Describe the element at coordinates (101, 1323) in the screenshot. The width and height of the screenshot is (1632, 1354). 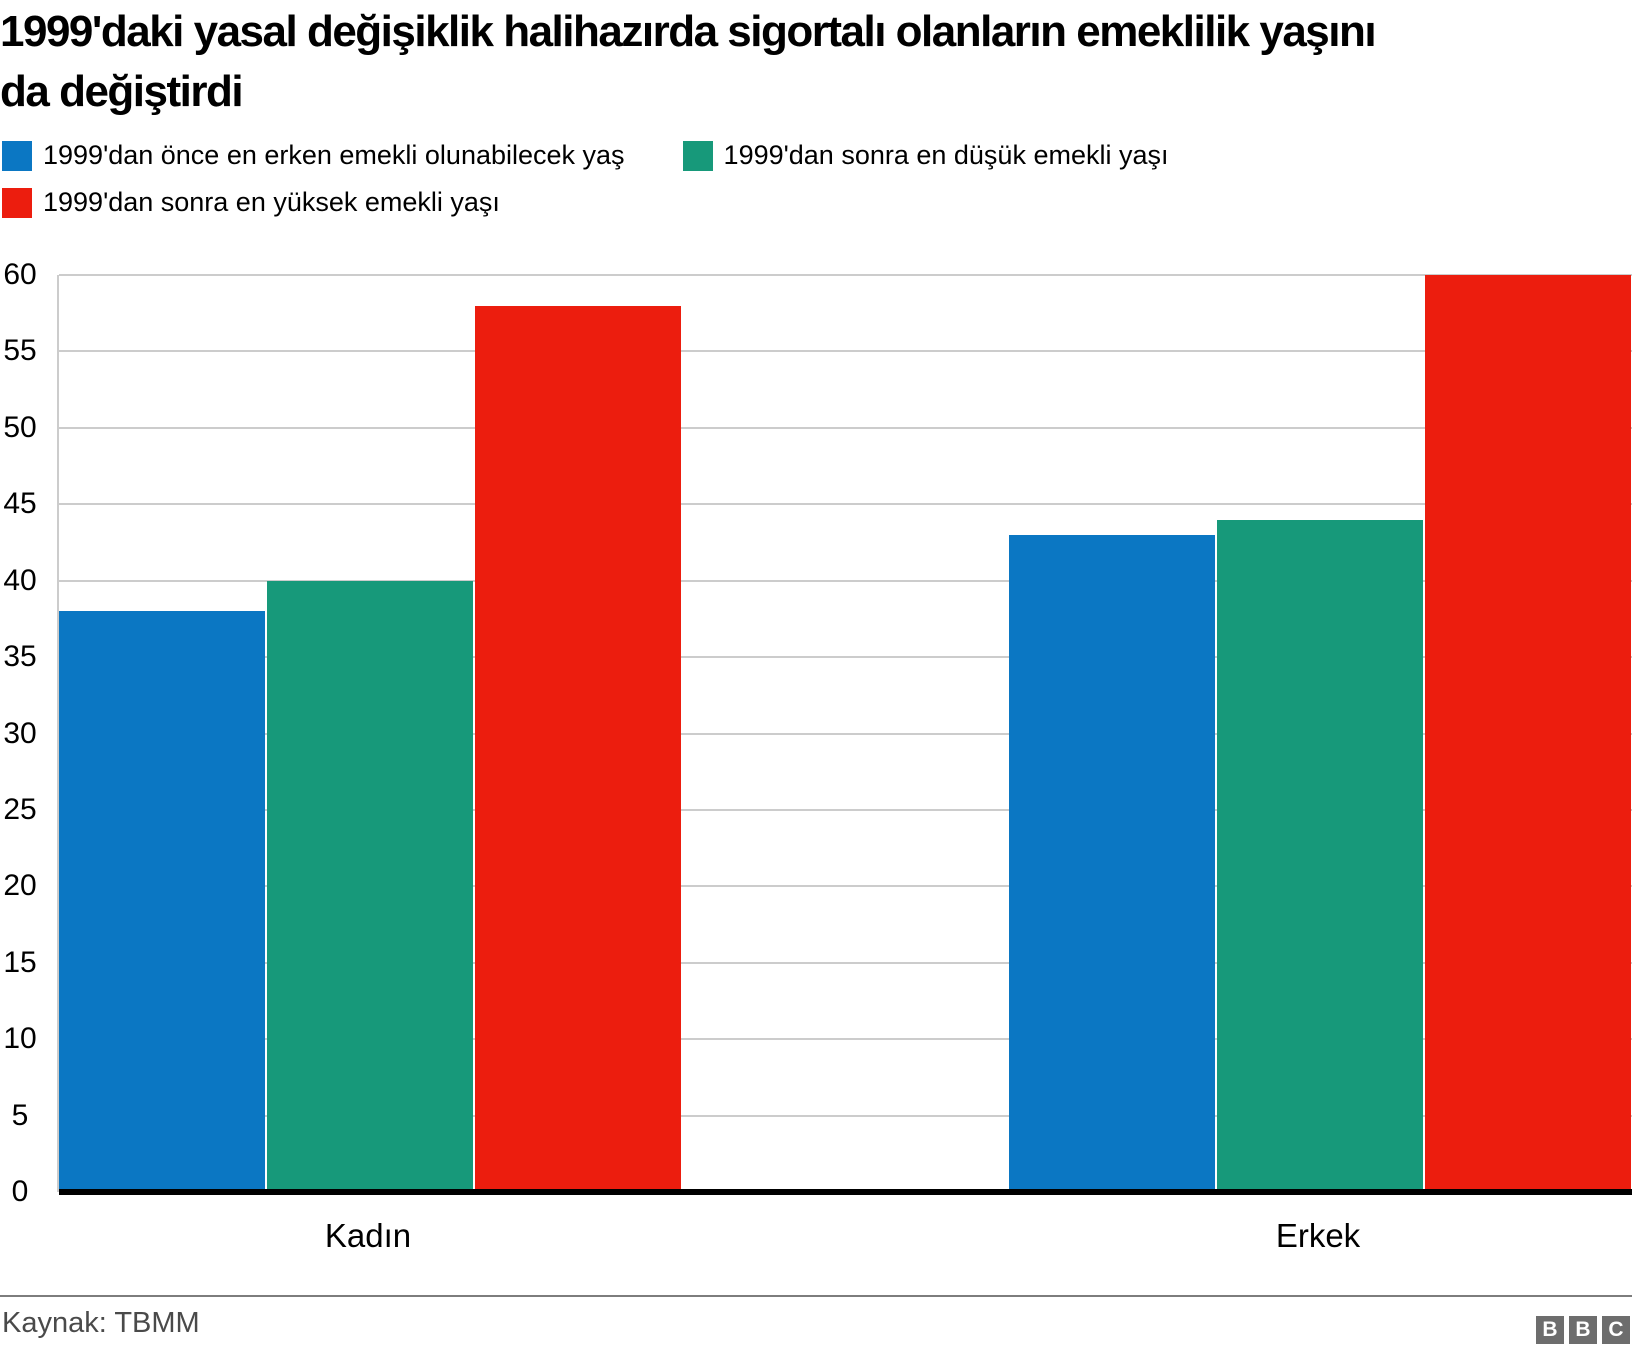
I see `source-note: Kaynak: TBMM` at that location.